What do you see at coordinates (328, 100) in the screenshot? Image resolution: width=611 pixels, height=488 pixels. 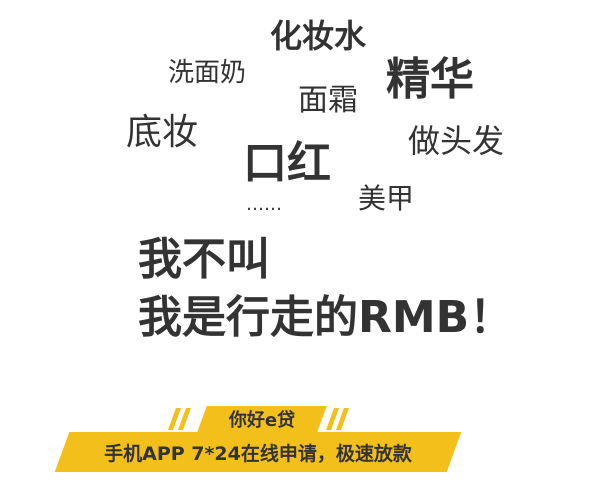 I see `word-mianshuang: 面霜` at bounding box center [328, 100].